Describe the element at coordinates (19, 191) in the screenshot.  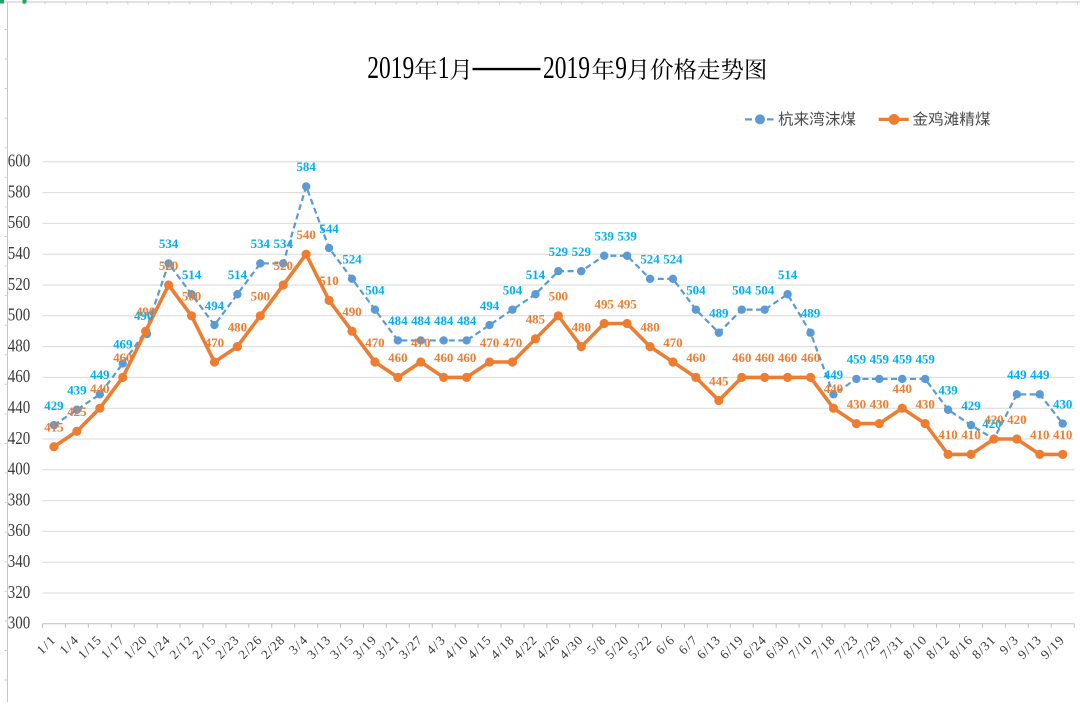
I see `svg-text: 580` at that location.